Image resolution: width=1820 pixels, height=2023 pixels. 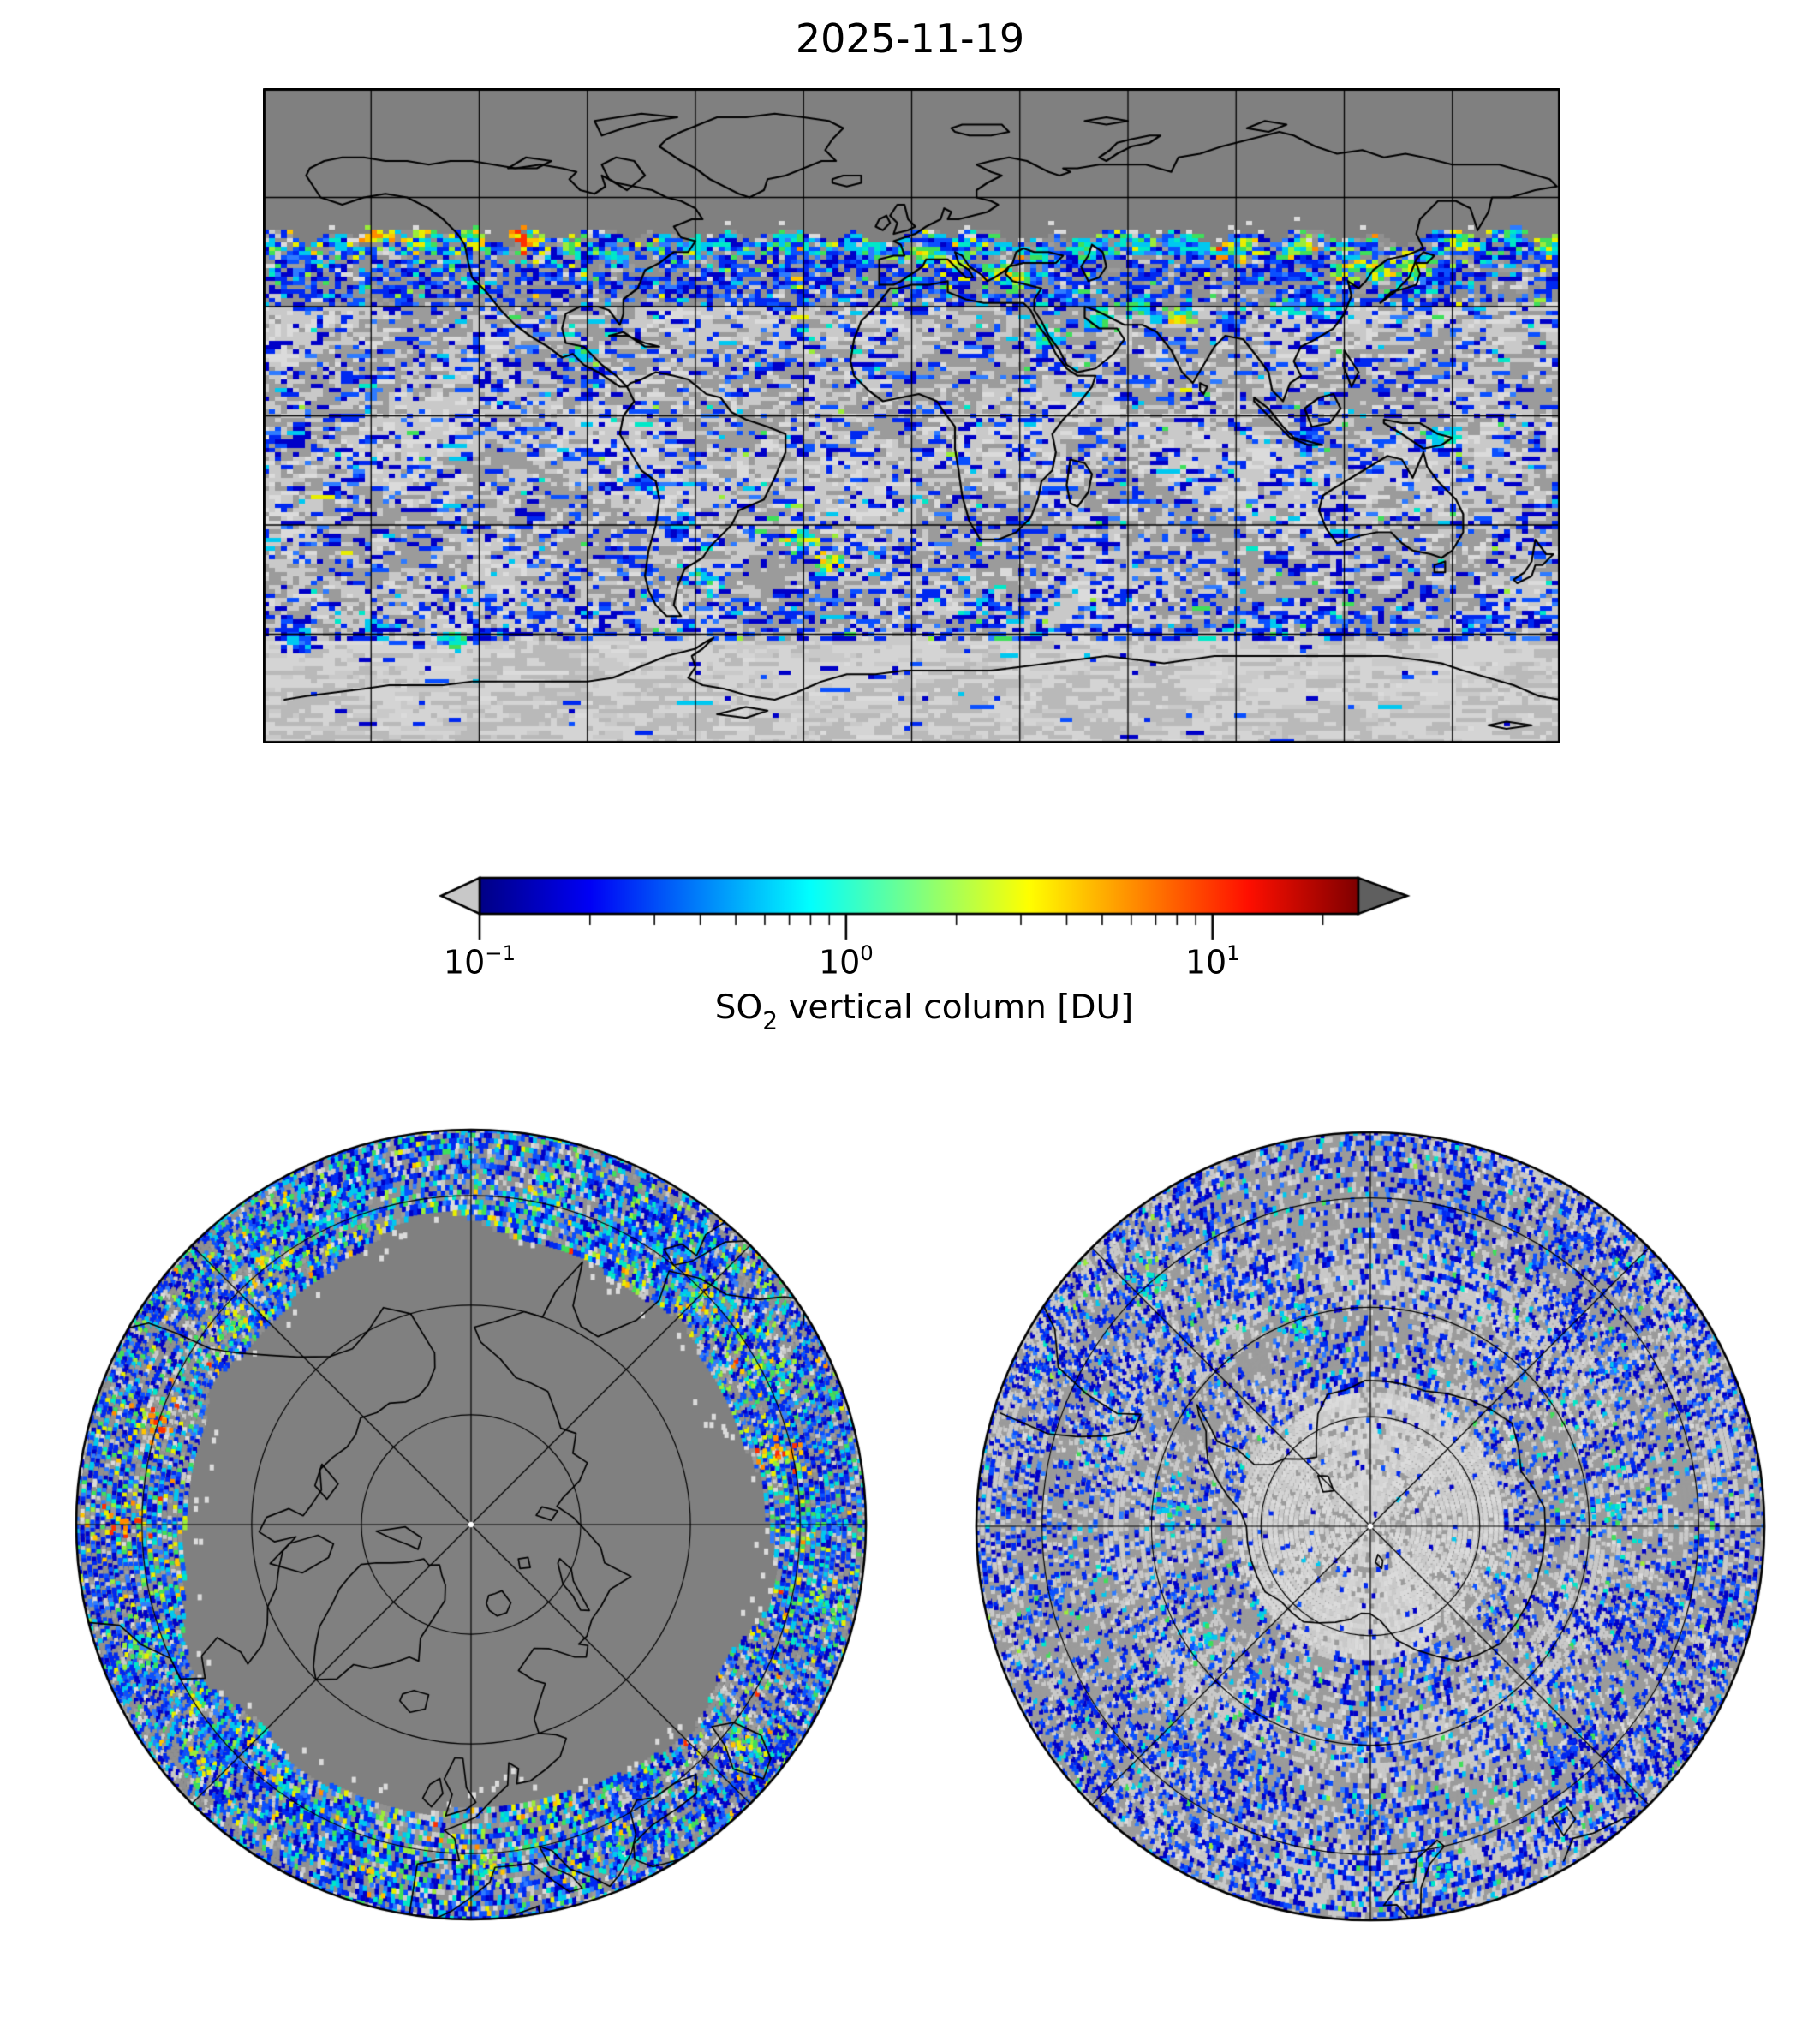 I want to click on colorbar-tick-label-2: 10¹, so click(x=1212, y=961).